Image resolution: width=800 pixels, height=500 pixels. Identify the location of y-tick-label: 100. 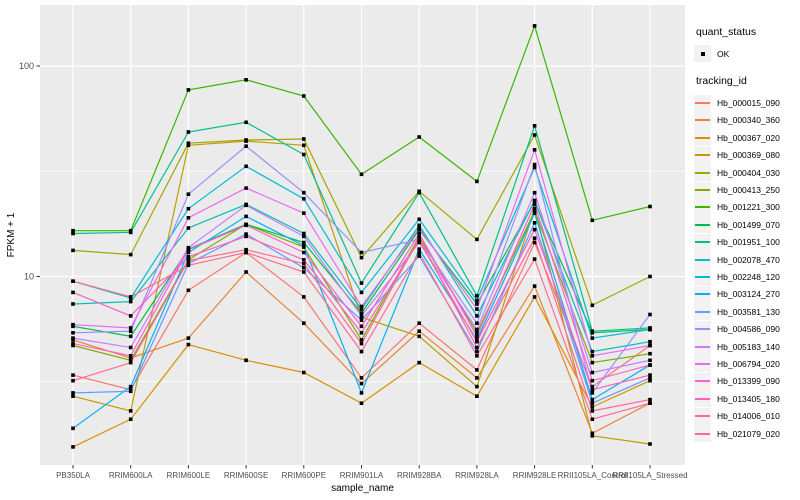
(26, 66).